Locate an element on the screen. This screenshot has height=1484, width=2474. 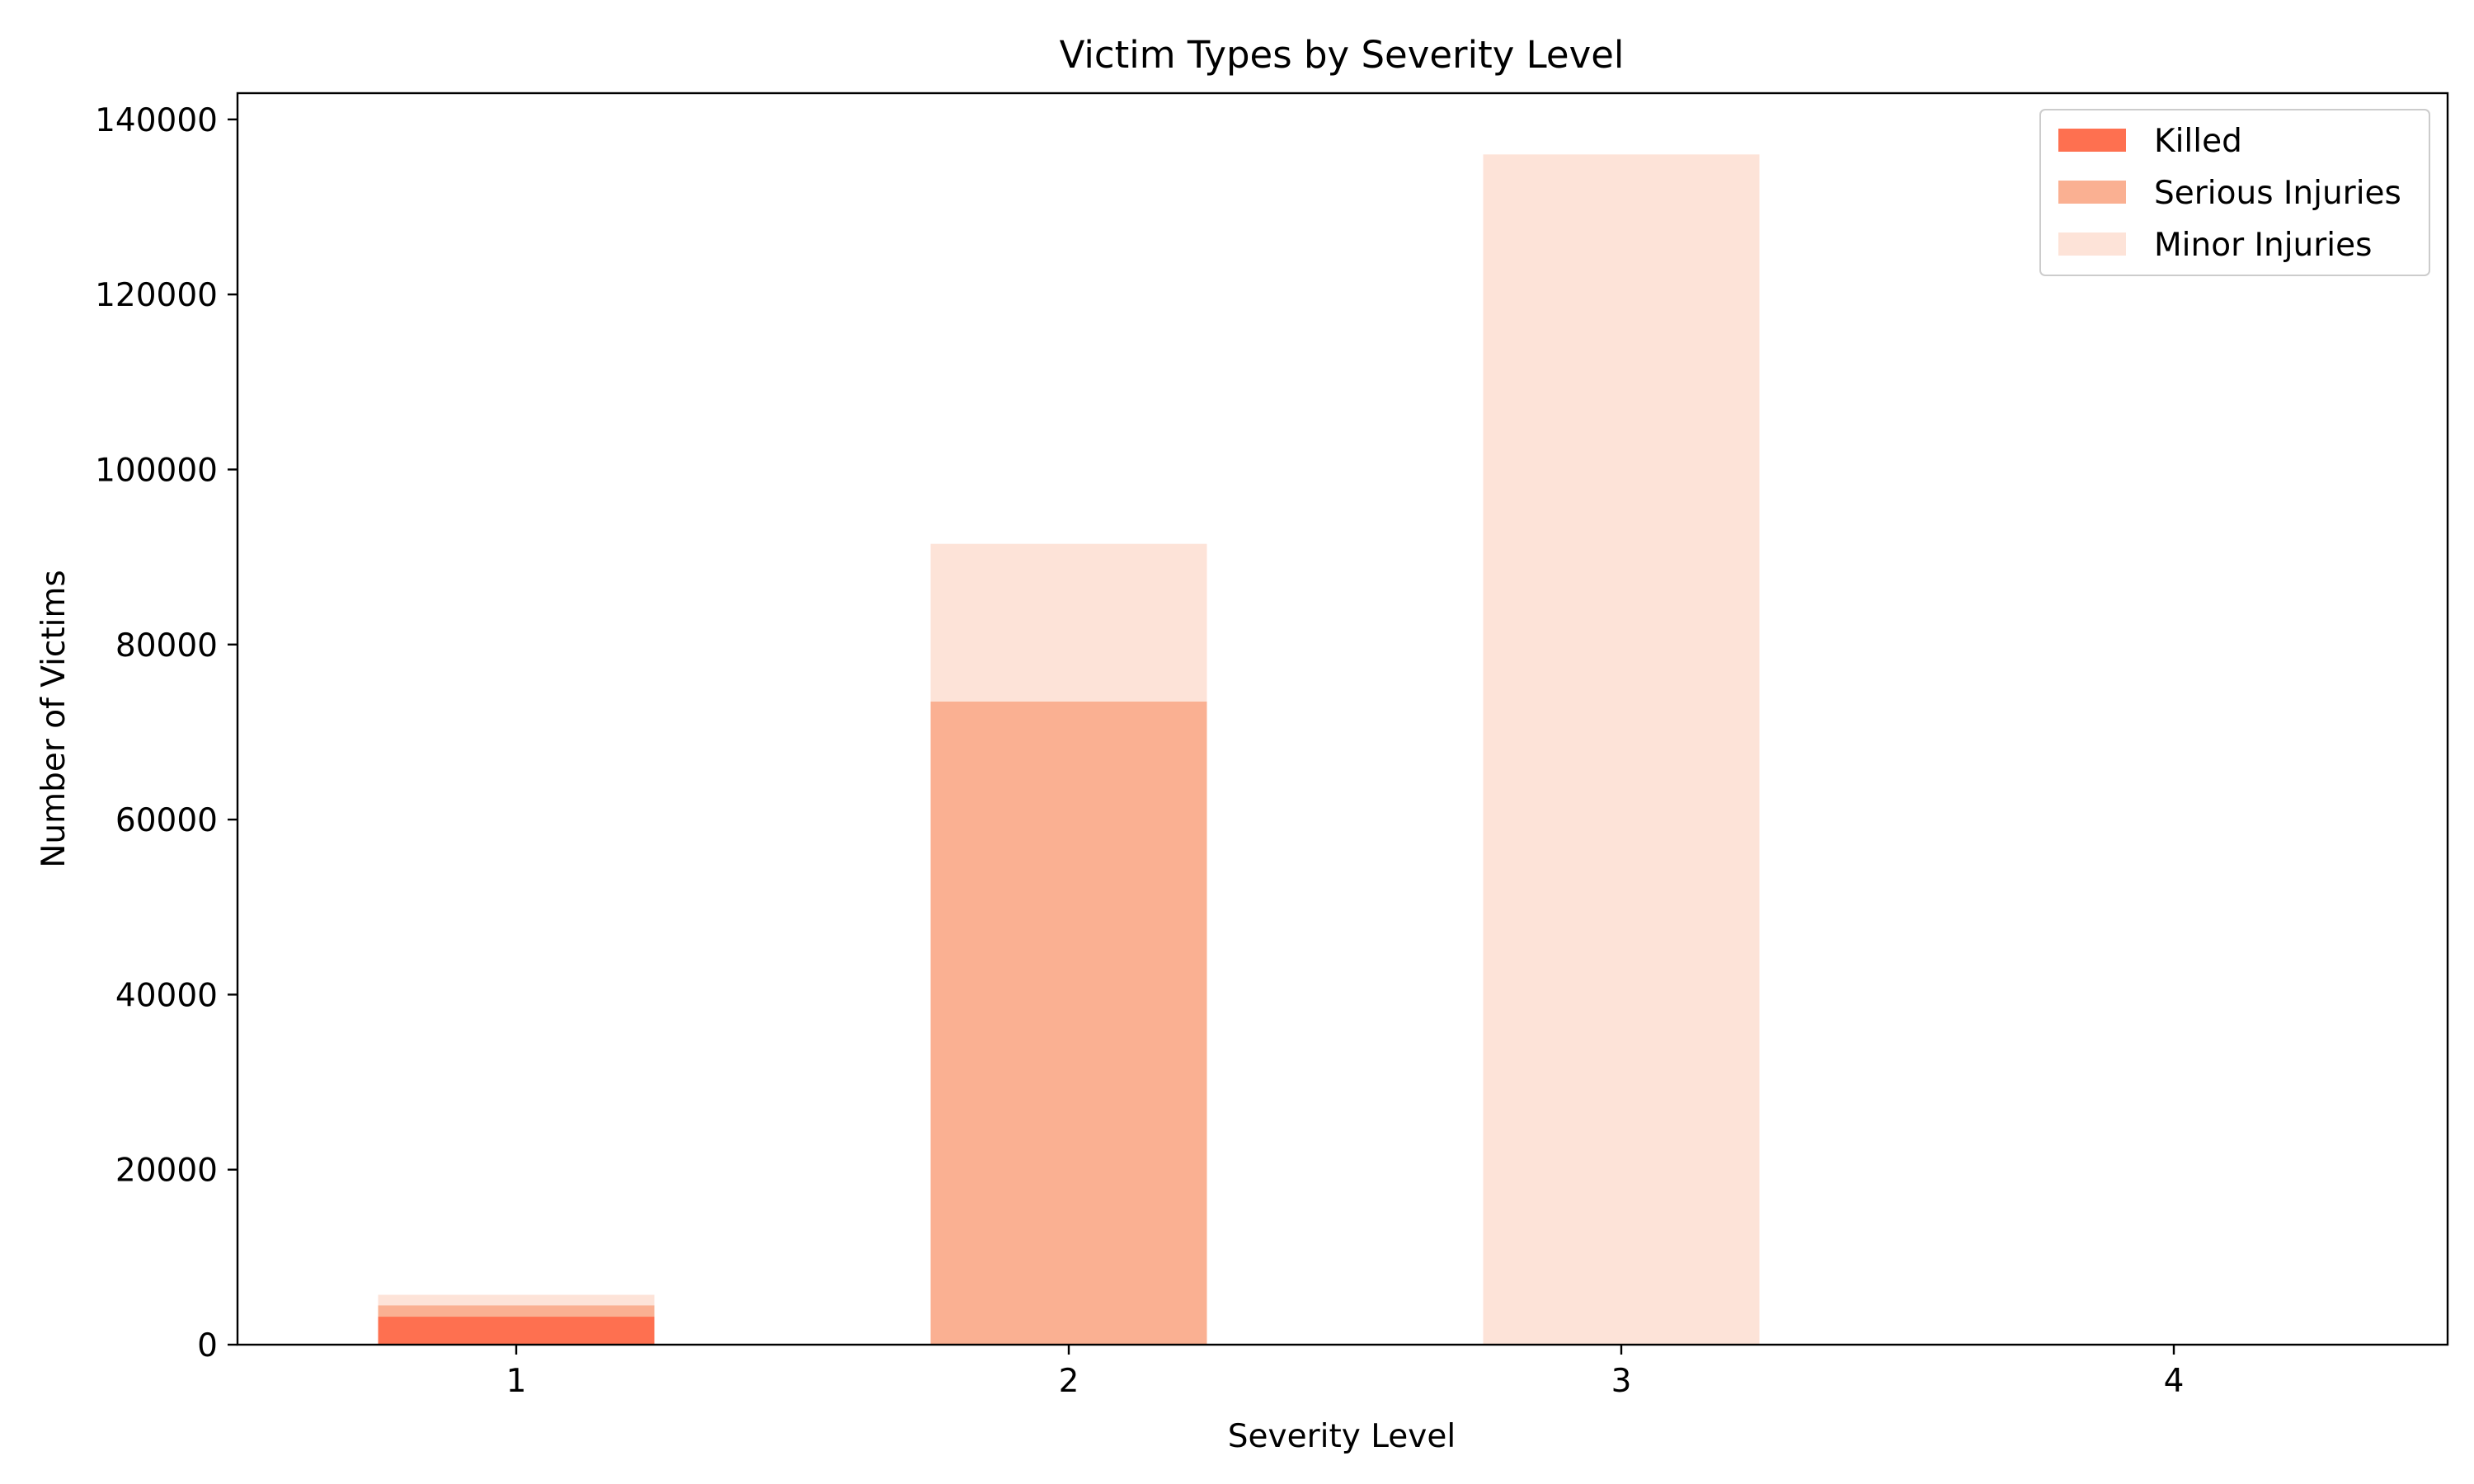
chart-title: Victim Types by Severity Level is located at coordinates (1342, 55).